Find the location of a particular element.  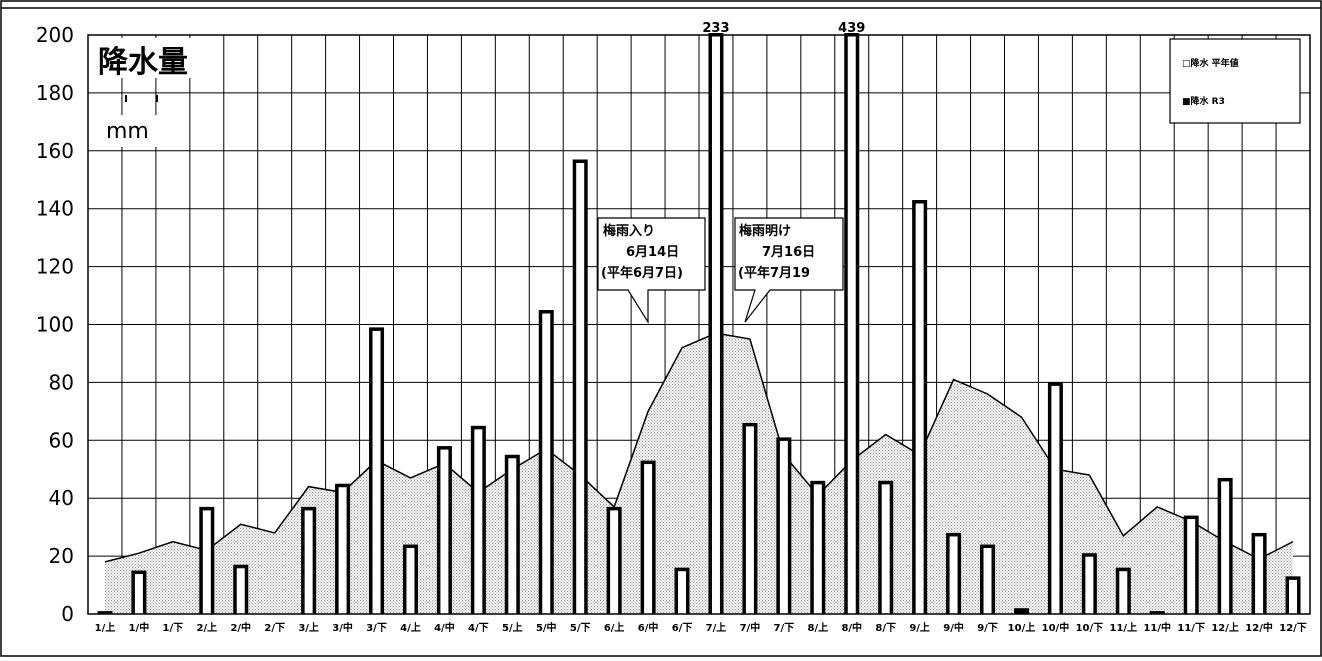

x-tick-label: 4/上 is located at coordinates (410, 627).